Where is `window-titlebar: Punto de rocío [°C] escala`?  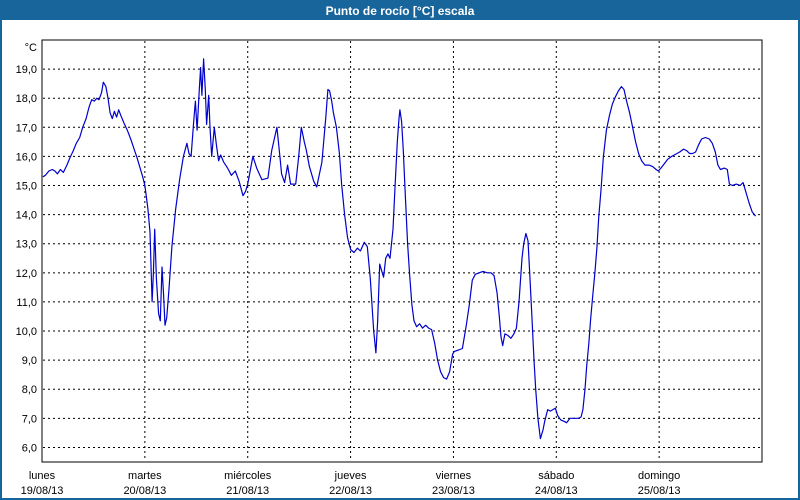 window-titlebar: Punto de rocío [°C] escala is located at coordinates (400, 11).